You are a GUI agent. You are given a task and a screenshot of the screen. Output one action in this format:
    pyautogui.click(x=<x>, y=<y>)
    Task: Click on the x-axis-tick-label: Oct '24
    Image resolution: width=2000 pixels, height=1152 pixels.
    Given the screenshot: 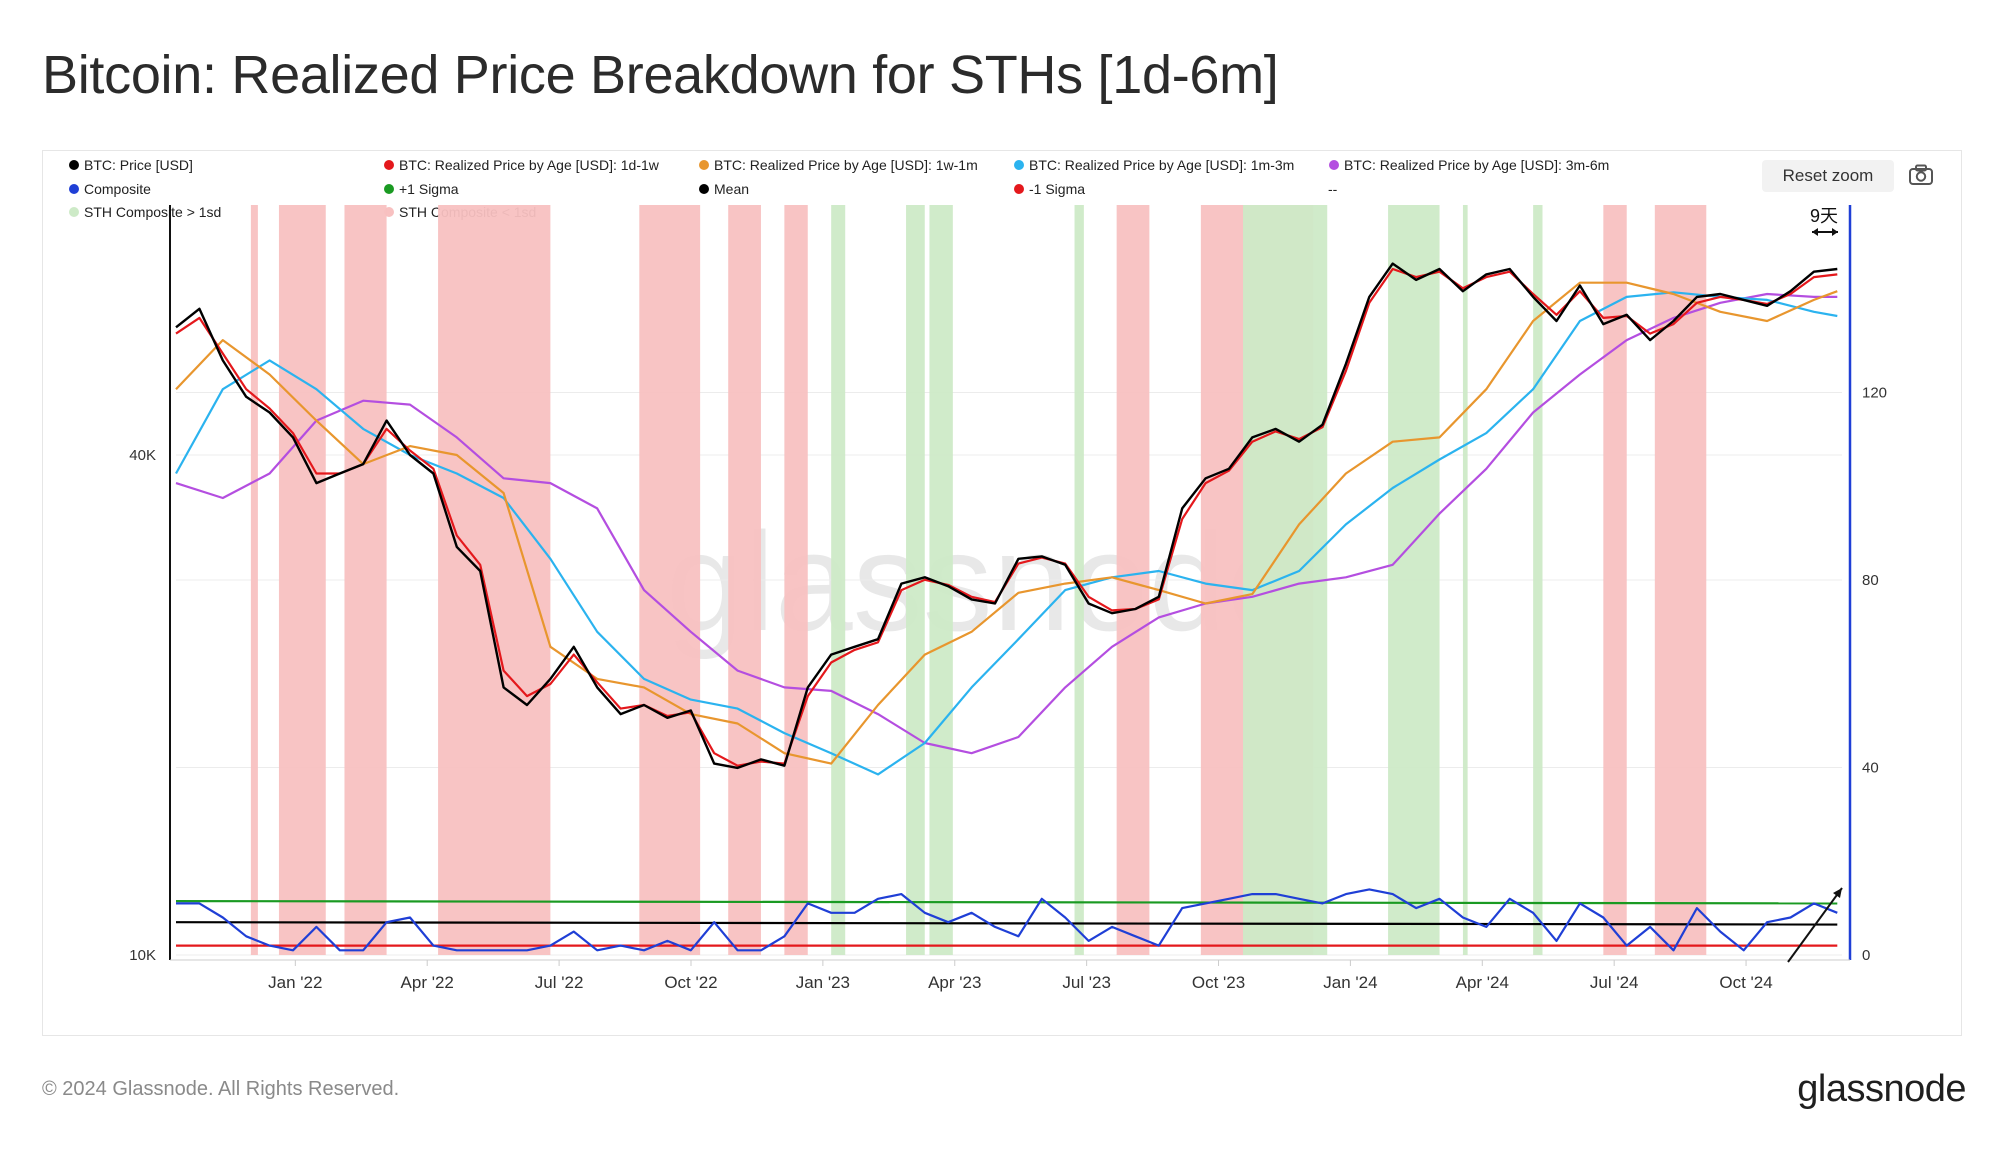 What is the action you would take?
    pyautogui.click(x=1745, y=982)
    